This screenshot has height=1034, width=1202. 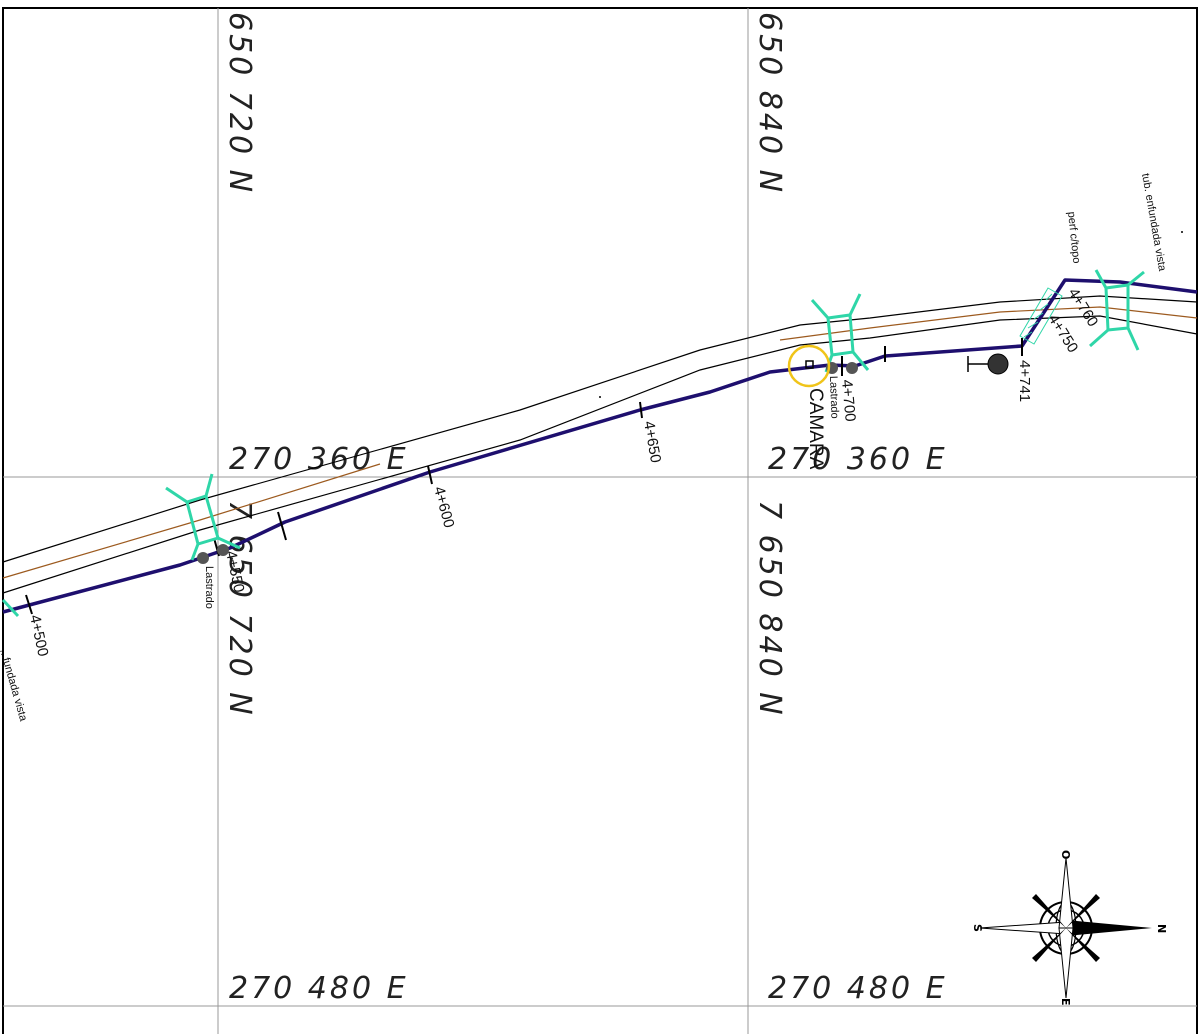 I want to click on easting-label-mid-right: 270 360 E, so click(x=858, y=459).